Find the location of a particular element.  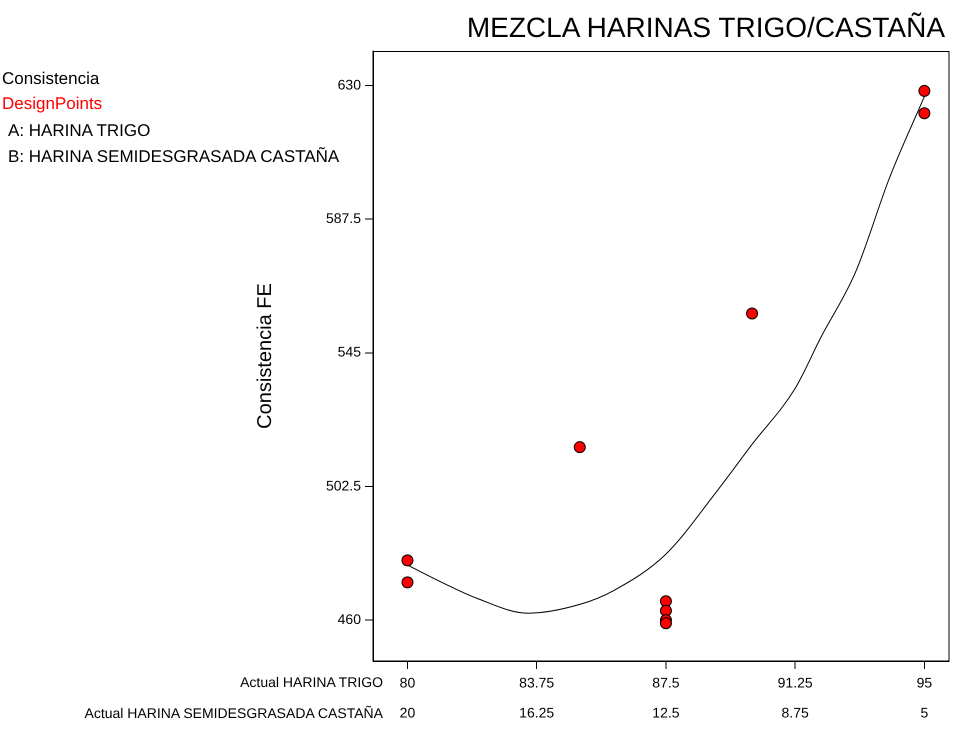

x-tick-label: 95 is located at coordinates (924, 682).